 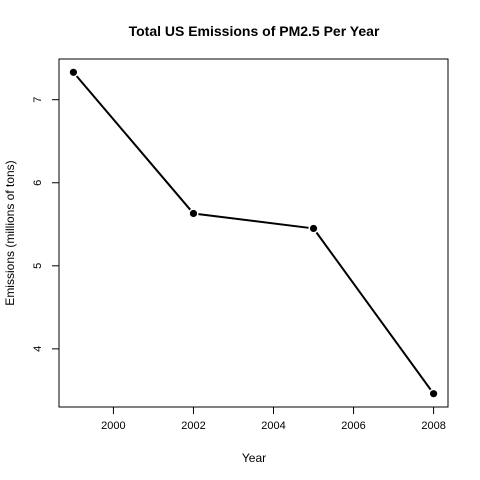 What do you see at coordinates (273, 426) in the screenshot?
I see `x-tick-label: 2004` at bounding box center [273, 426].